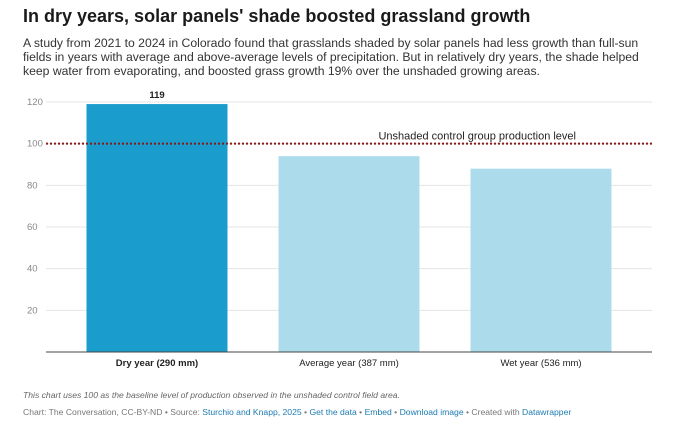 This screenshot has height=425, width=683. Describe the element at coordinates (32, 185) in the screenshot. I see `y-tick-label: 80` at that location.